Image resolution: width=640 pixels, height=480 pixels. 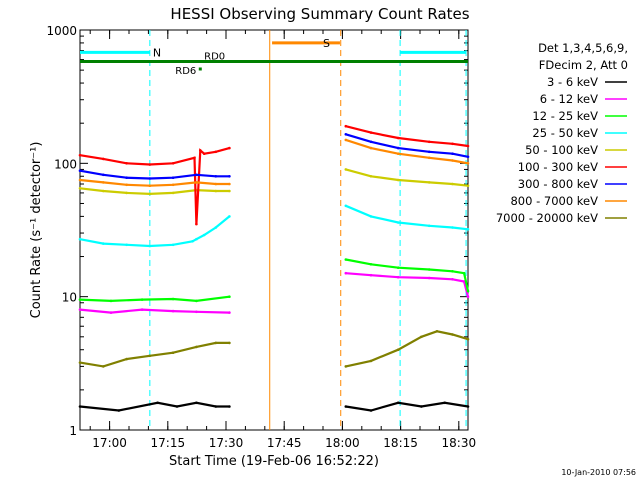 What do you see at coordinates (200, 69) in the screenshot?
I see `annotation-RD6-marker` at bounding box center [200, 69].